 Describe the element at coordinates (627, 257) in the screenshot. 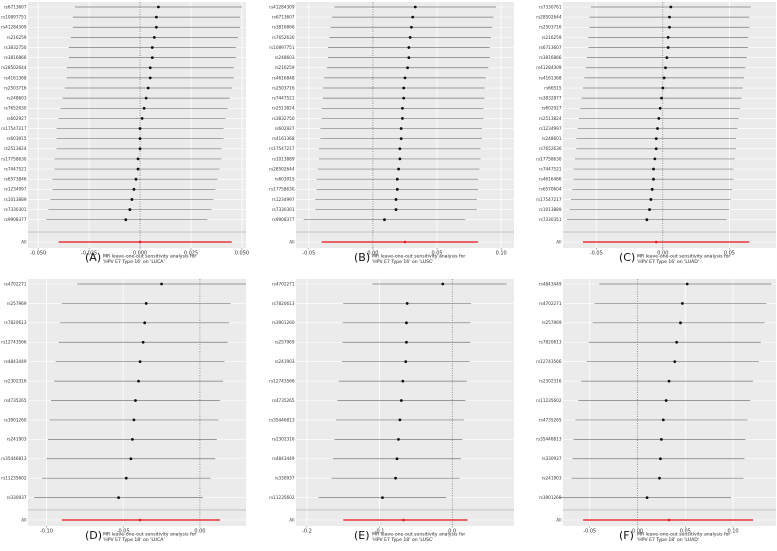

I see `panel-letter: (C)` at that location.